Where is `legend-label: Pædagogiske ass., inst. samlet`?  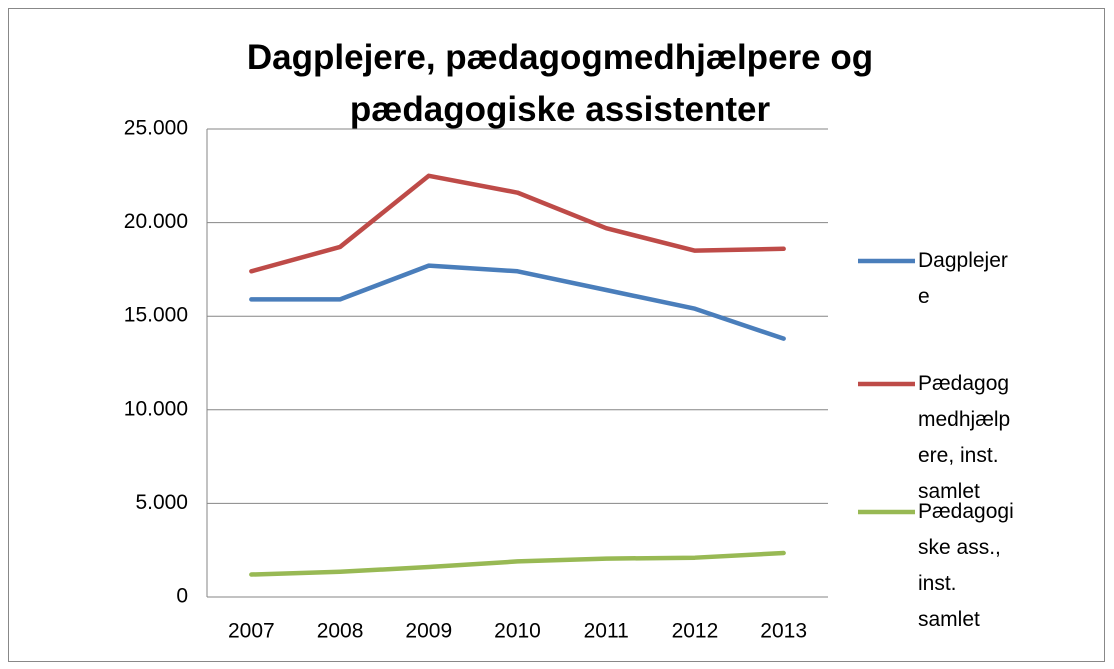
legend-label: Pædagogiske ass., inst. samlet is located at coordinates (966, 565).